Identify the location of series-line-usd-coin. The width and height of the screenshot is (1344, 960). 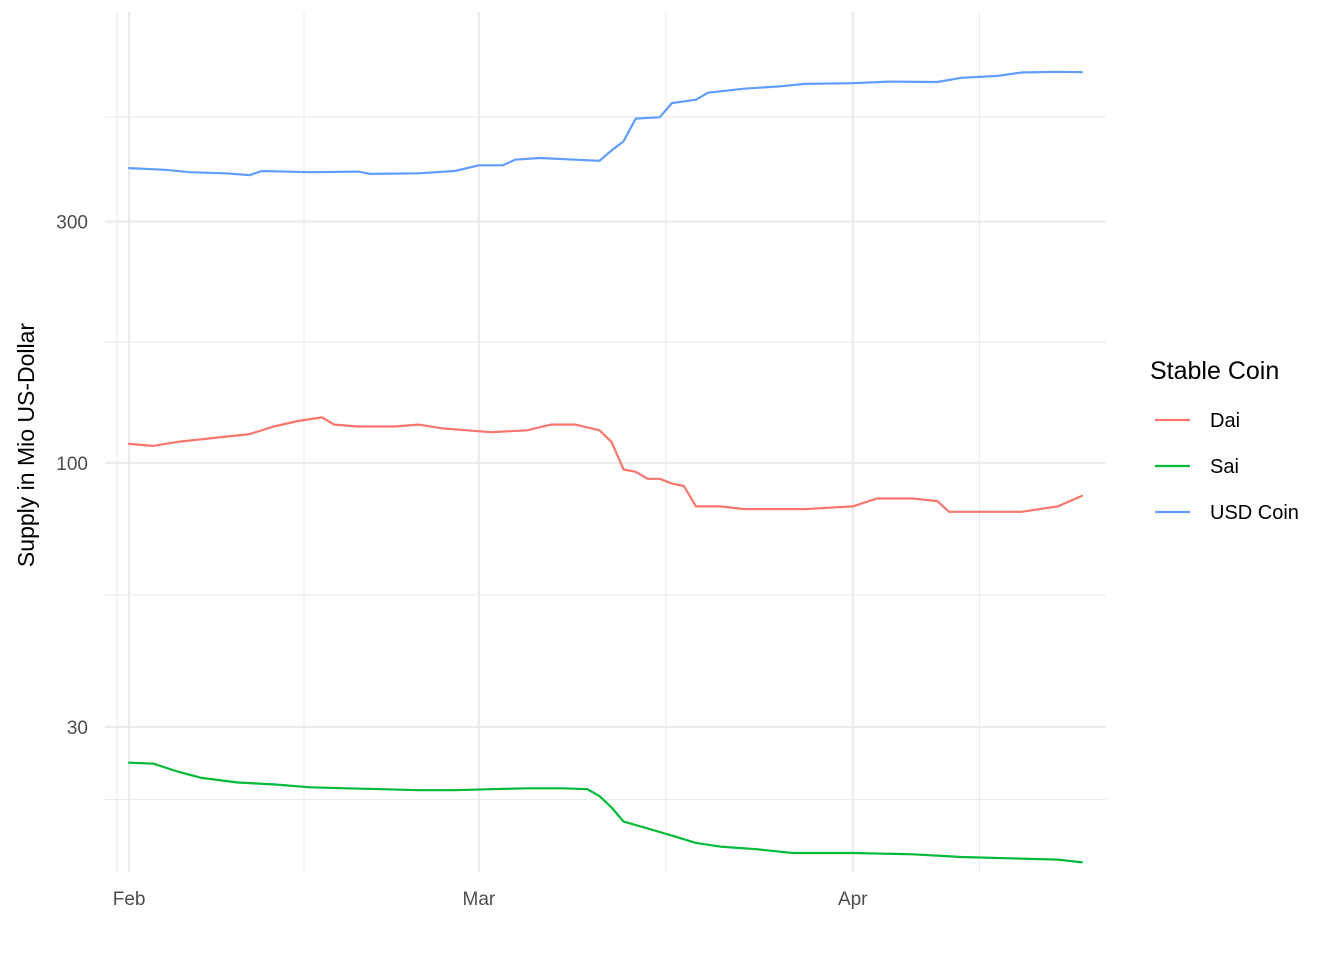
(605, 123).